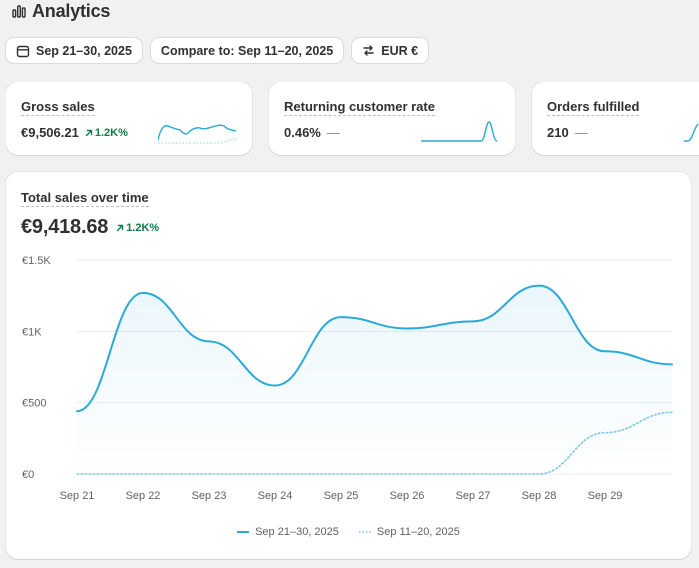 The height and width of the screenshot is (568, 699). Describe the element at coordinates (34, 404) in the screenshot. I see `y-tick-label: €500` at that location.